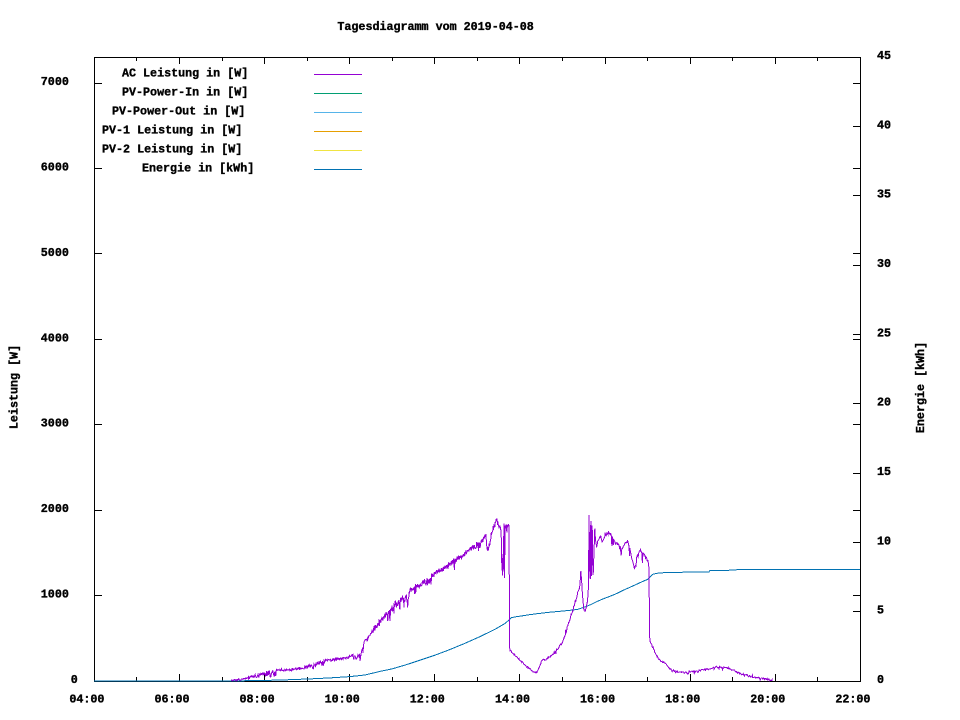  I want to click on svg-text: 6000, so click(55, 167).